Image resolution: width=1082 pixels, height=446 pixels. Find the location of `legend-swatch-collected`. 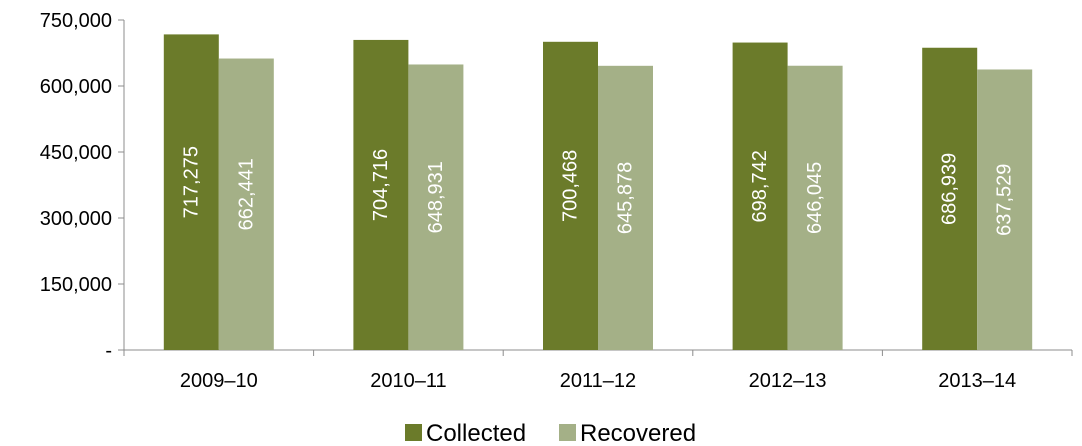

legend-swatch-collected is located at coordinates (413, 432).